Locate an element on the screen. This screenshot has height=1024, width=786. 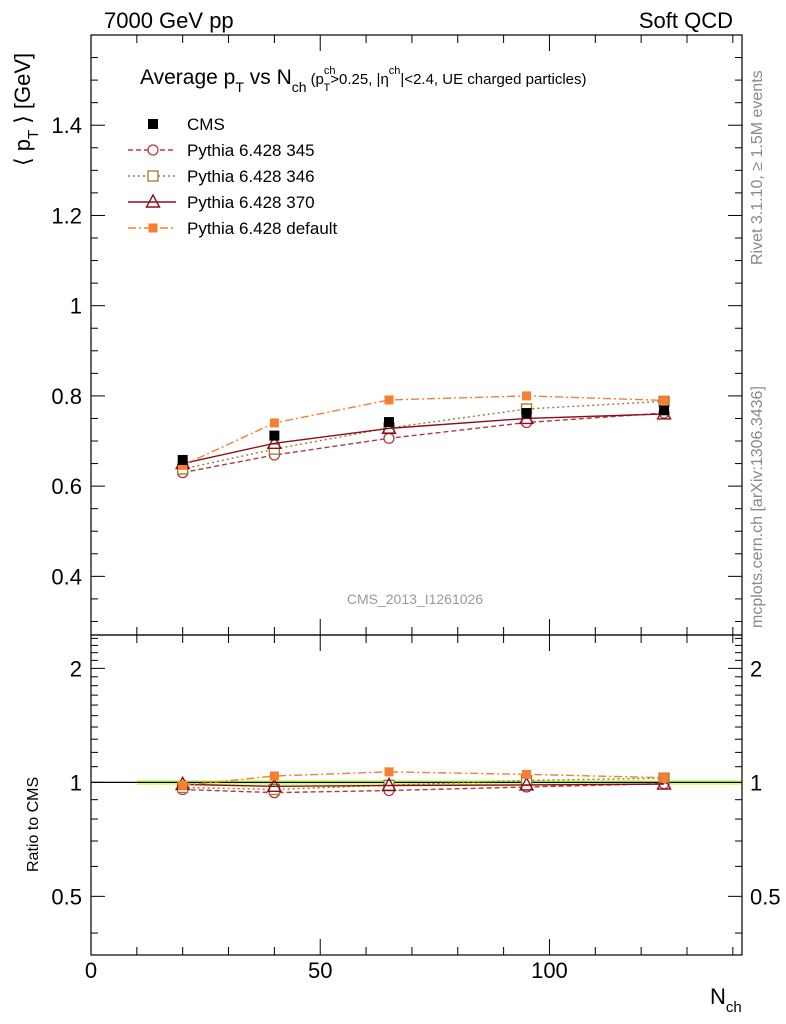
x-tick-label: 0 is located at coordinates (91, 970).